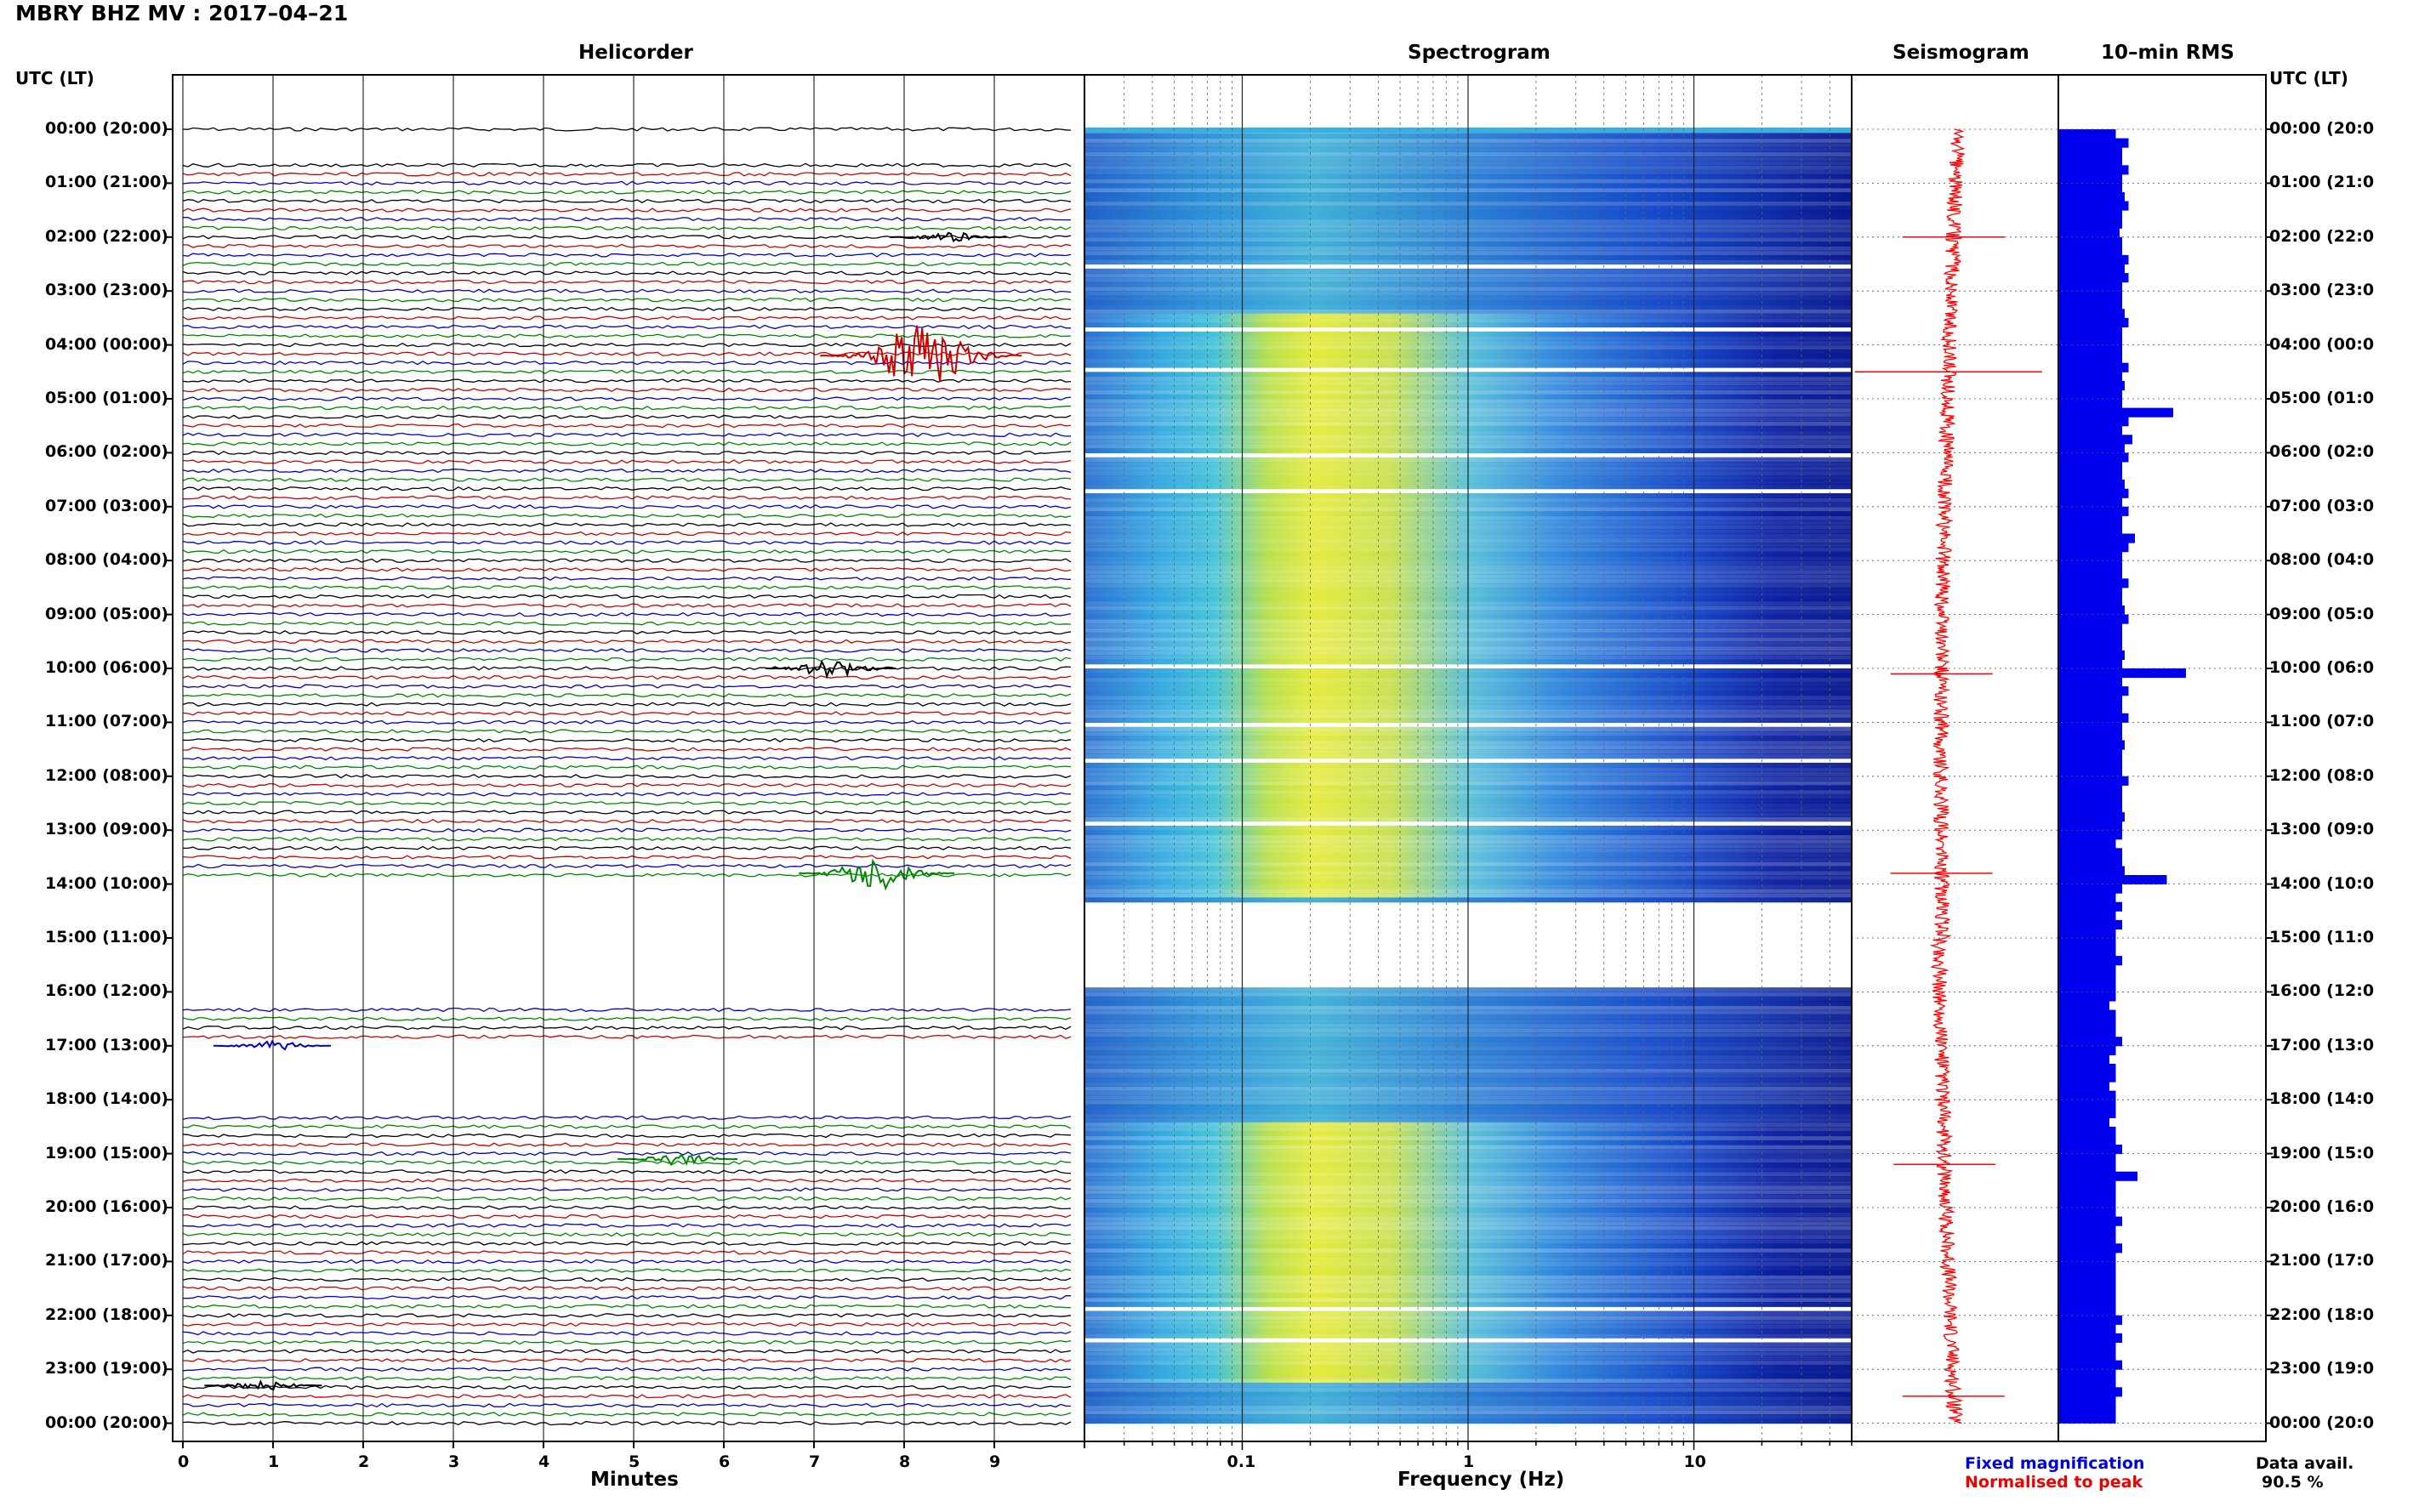 This screenshot has height=1512, width=2419. I want to click on legend-fixed-magnification: Fixed magnification, so click(2055, 1463).